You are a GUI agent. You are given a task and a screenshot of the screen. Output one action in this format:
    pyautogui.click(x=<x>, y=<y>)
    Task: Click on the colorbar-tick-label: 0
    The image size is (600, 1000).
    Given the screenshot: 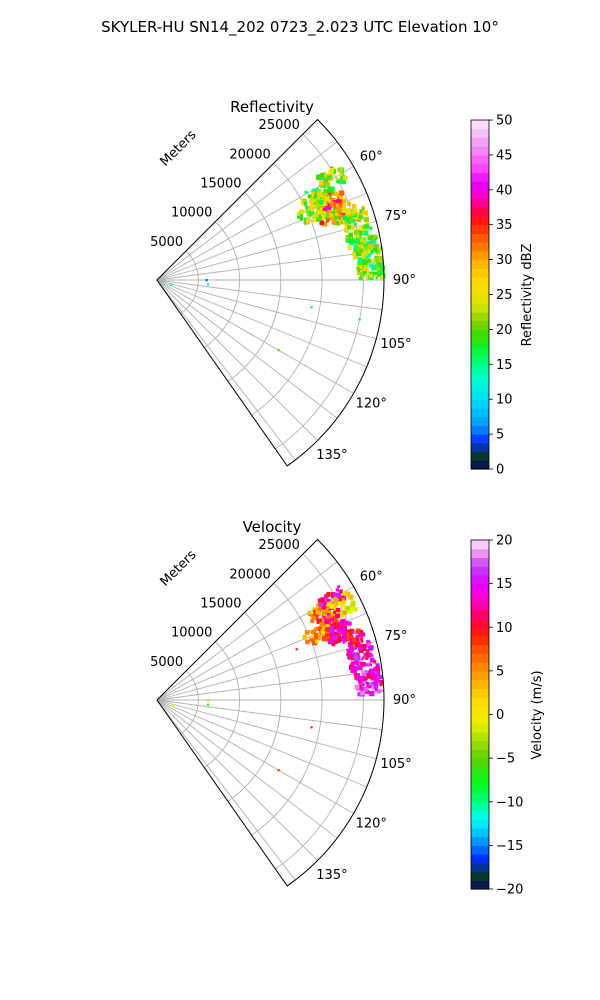 What is the action you would take?
    pyautogui.click(x=500, y=470)
    